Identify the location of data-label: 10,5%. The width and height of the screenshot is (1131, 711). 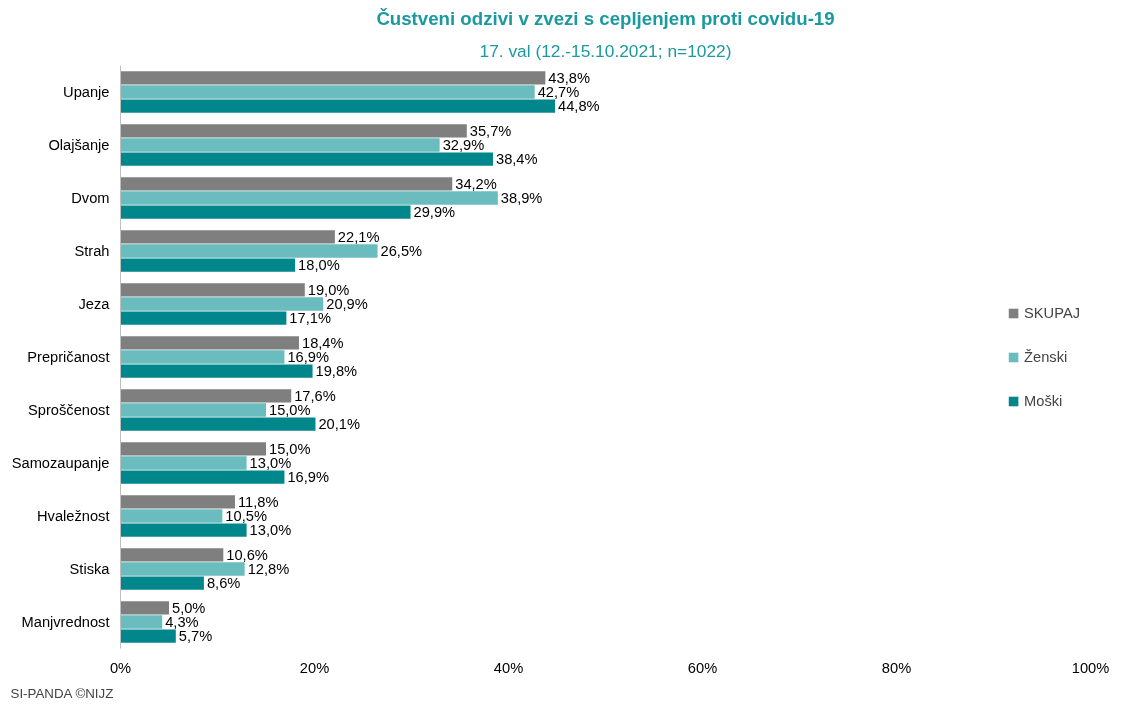
(246, 516).